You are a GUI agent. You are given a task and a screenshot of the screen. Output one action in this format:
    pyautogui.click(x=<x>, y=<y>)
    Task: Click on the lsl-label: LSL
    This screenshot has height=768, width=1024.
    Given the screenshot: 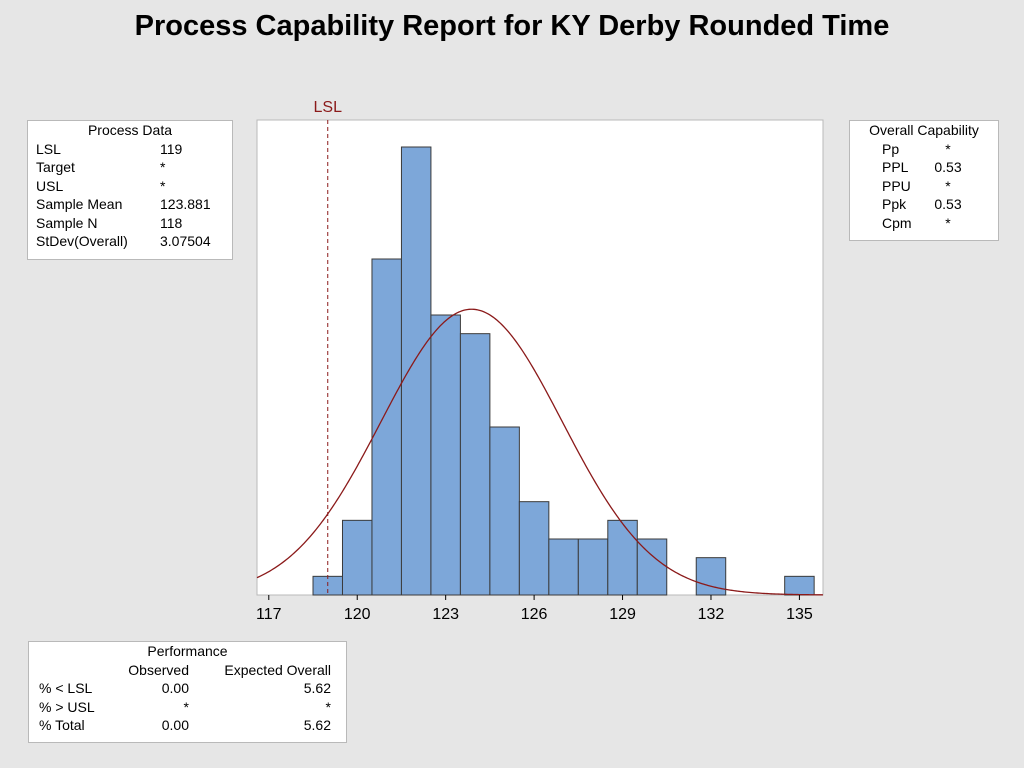 What is the action you would take?
    pyautogui.click(x=328, y=107)
    